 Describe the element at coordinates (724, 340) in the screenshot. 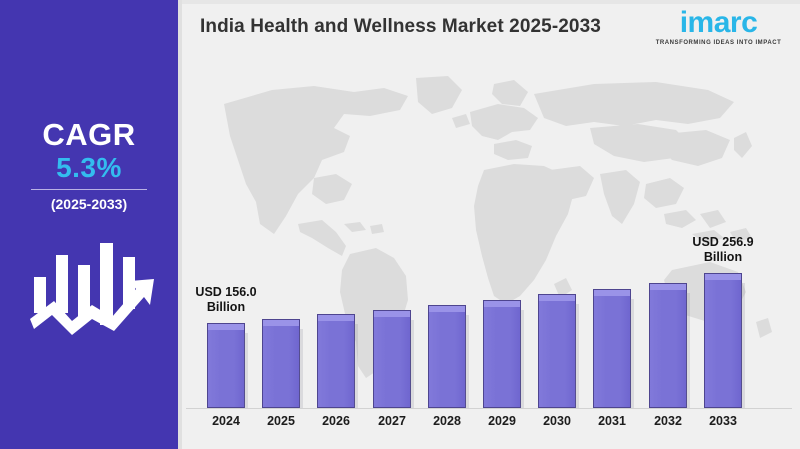

I see `bar-2033` at that location.